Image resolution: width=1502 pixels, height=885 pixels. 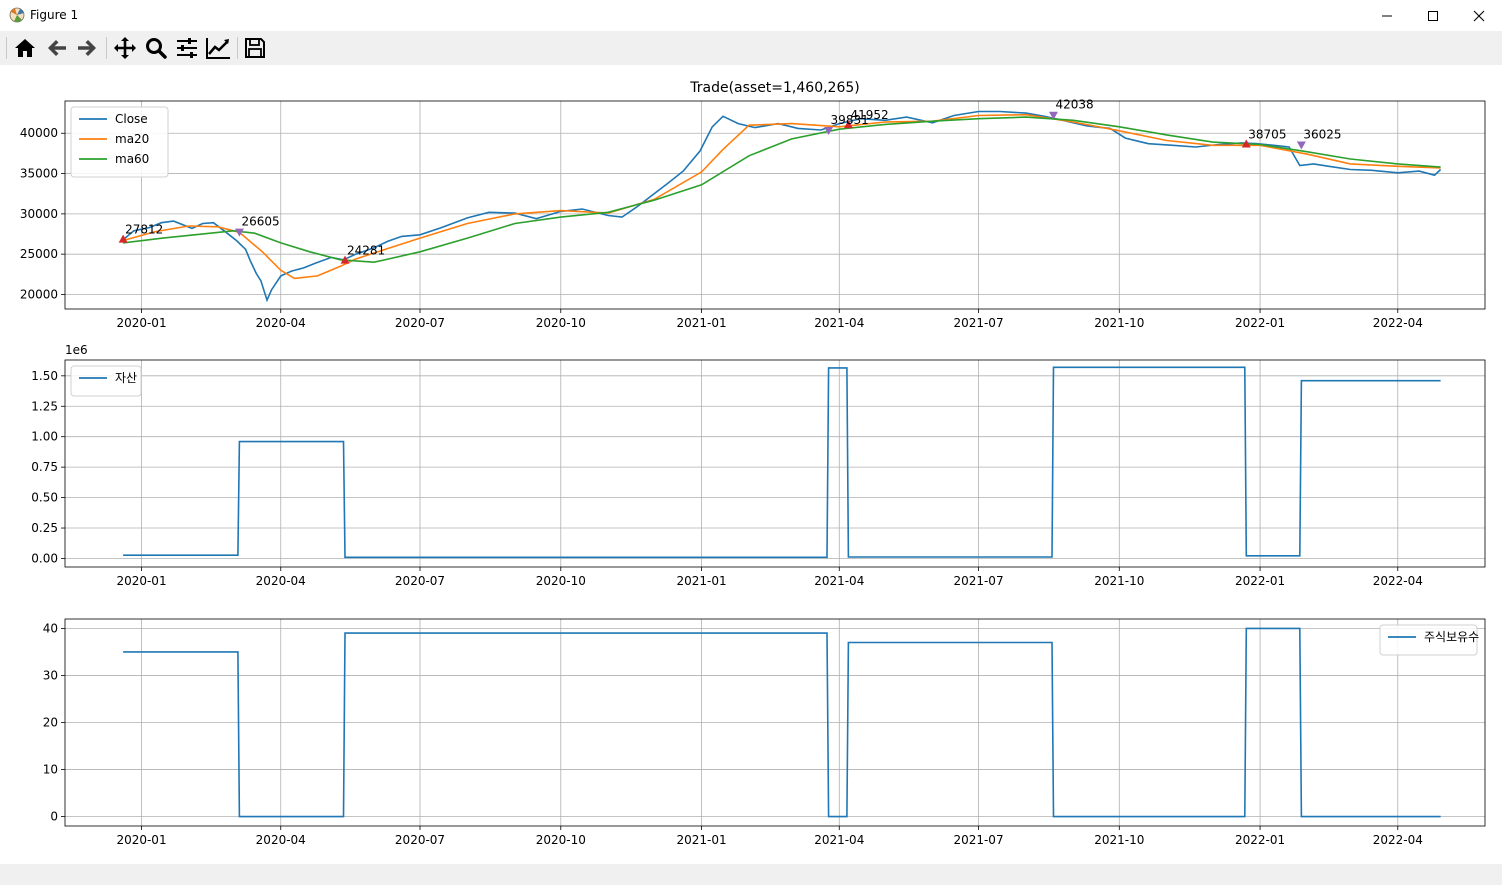 I want to click on home-icon, so click(x=25, y=48).